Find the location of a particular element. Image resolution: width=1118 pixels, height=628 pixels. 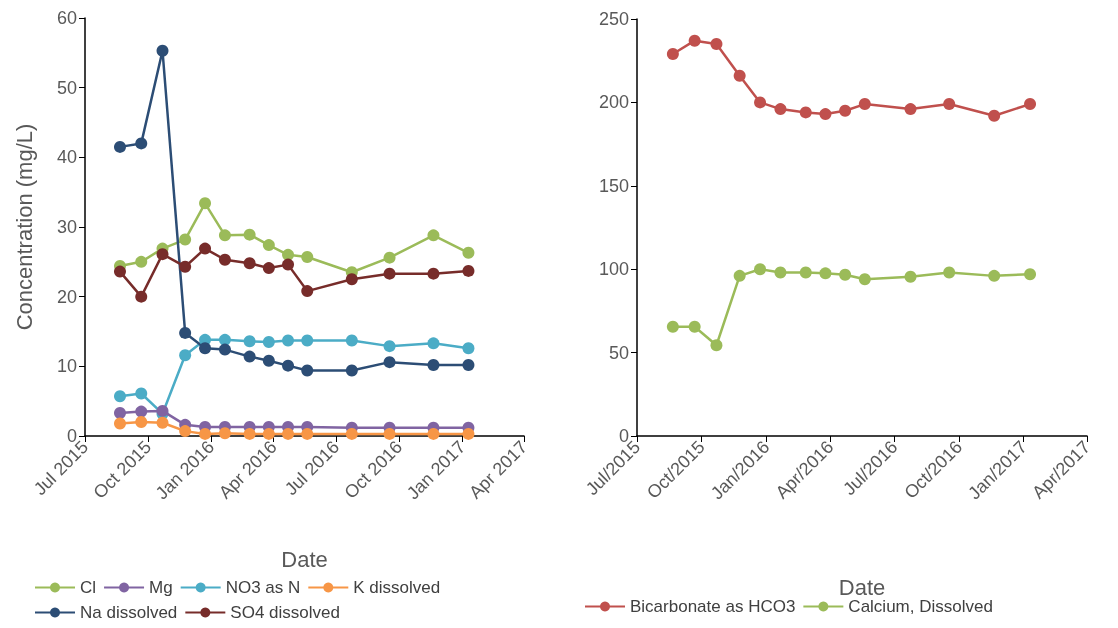

legend-label: Cl is located at coordinates (88, 587).